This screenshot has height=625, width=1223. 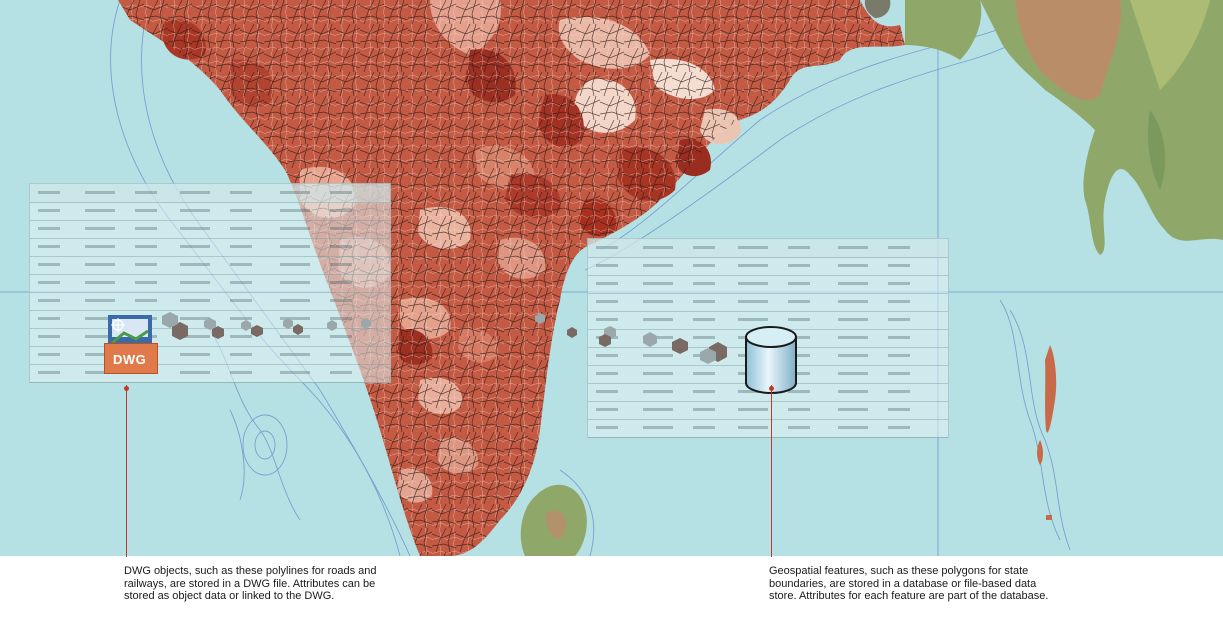 What do you see at coordinates (130, 359) in the screenshot?
I see `dwg-label: DWG` at bounding box center [130, 359].